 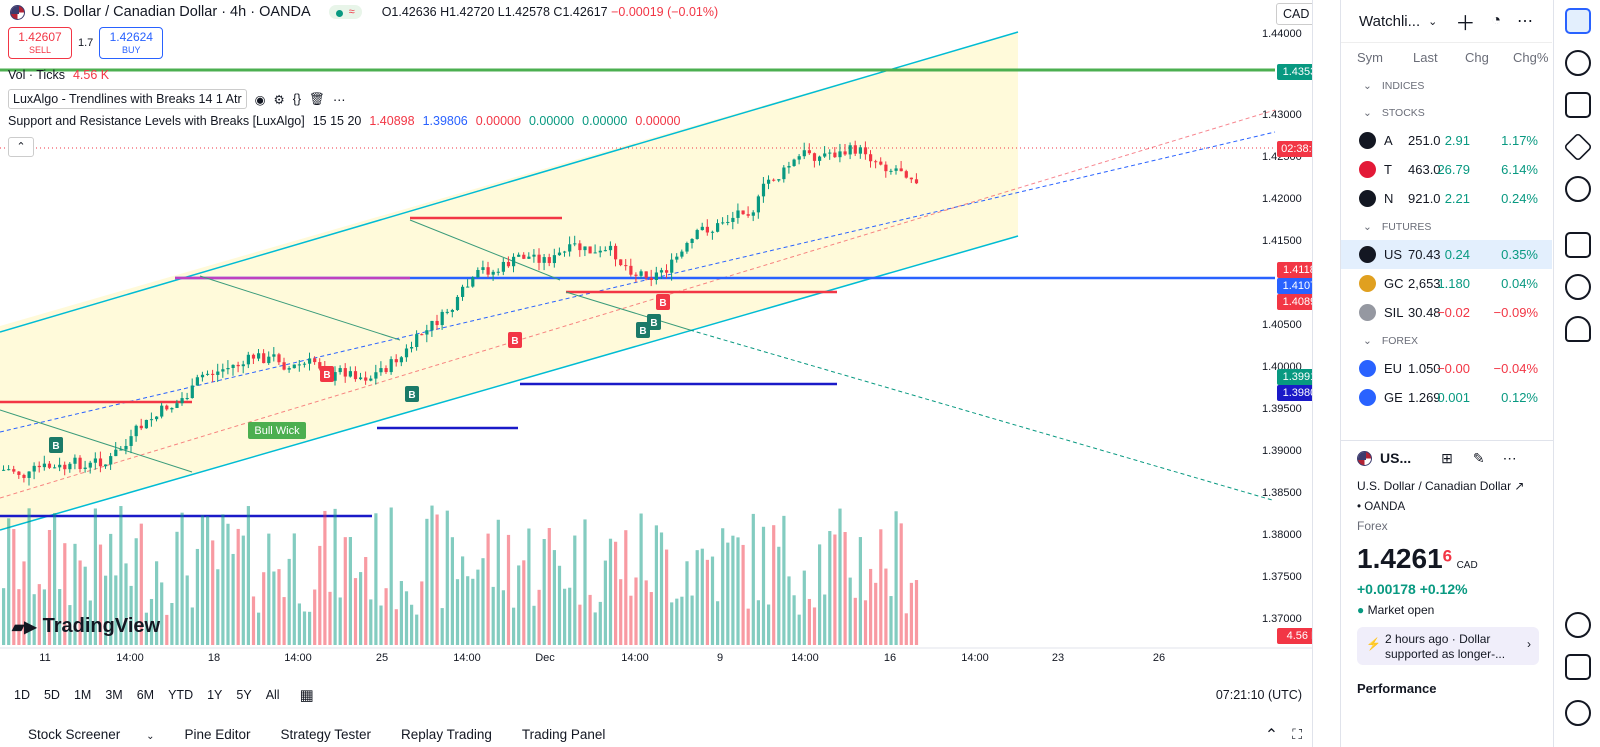 What do you see at coordinates (1424, 397) in the screenshot?
I see `row-last: 1.269` at bounding box center [1424, 397].